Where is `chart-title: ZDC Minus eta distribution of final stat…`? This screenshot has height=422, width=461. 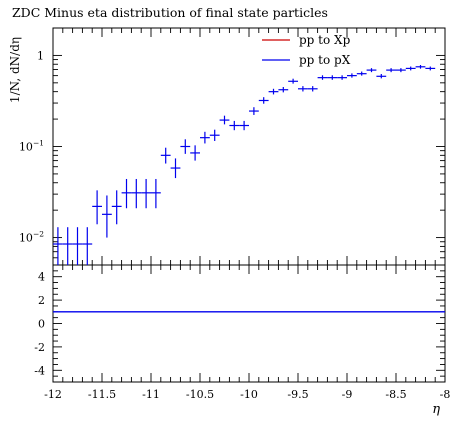 chart-title: ZDC Minus eta distribution of final stat… is located at coordinates (170, 12).